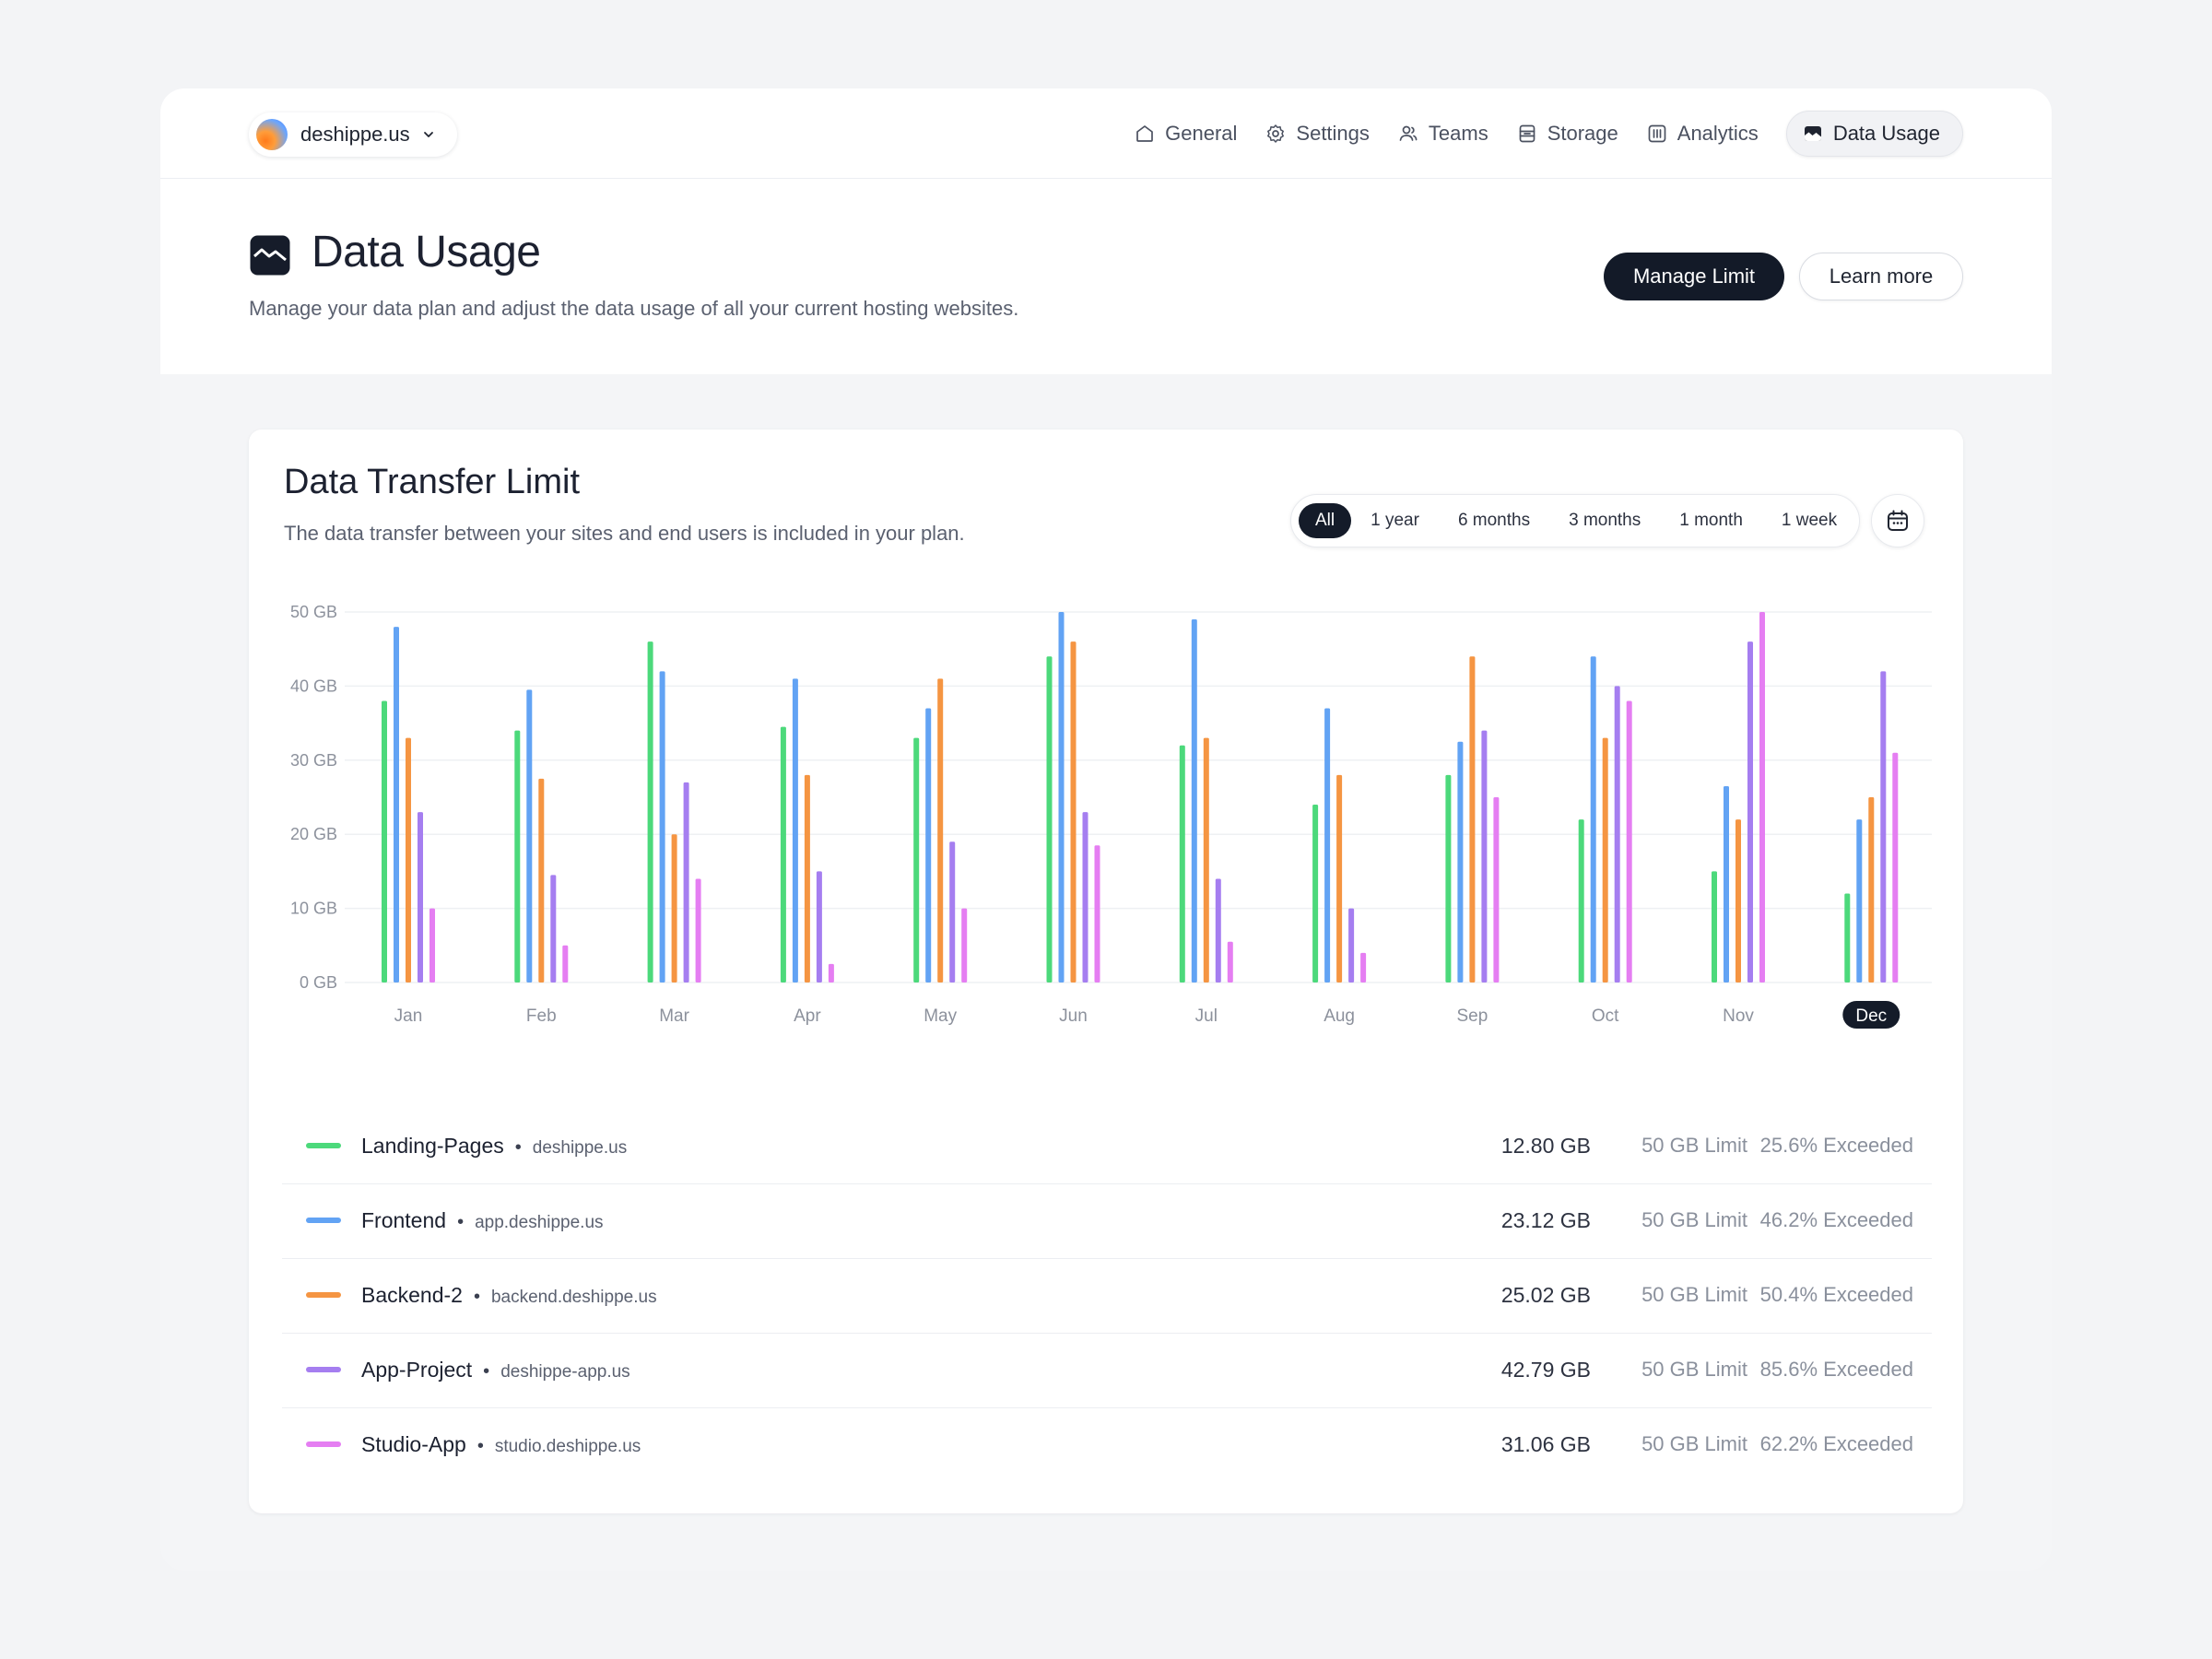 The height and width of the screenshot is (1659, 2212). I want to click on y-tick-label: 40 GB, so click(313, 686).